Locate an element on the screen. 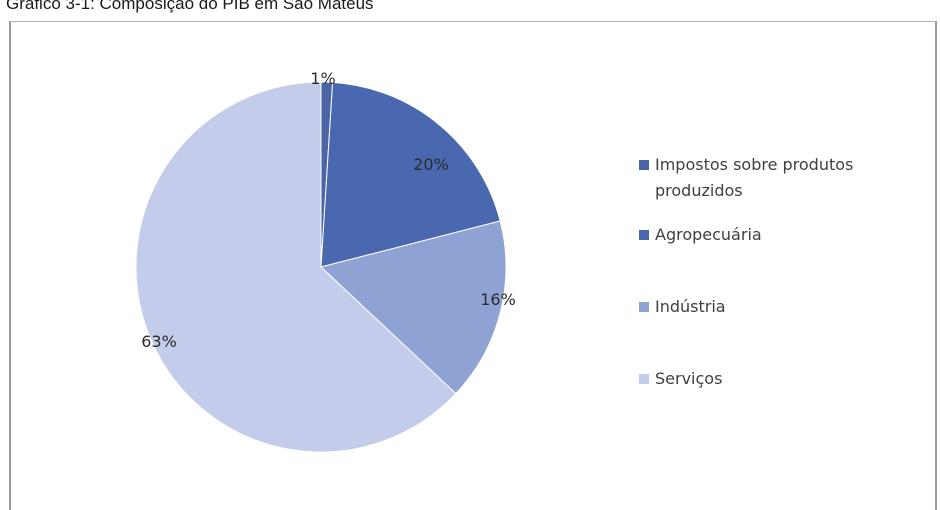  slice-label-1: 1% is located at coordinates (322, 78).